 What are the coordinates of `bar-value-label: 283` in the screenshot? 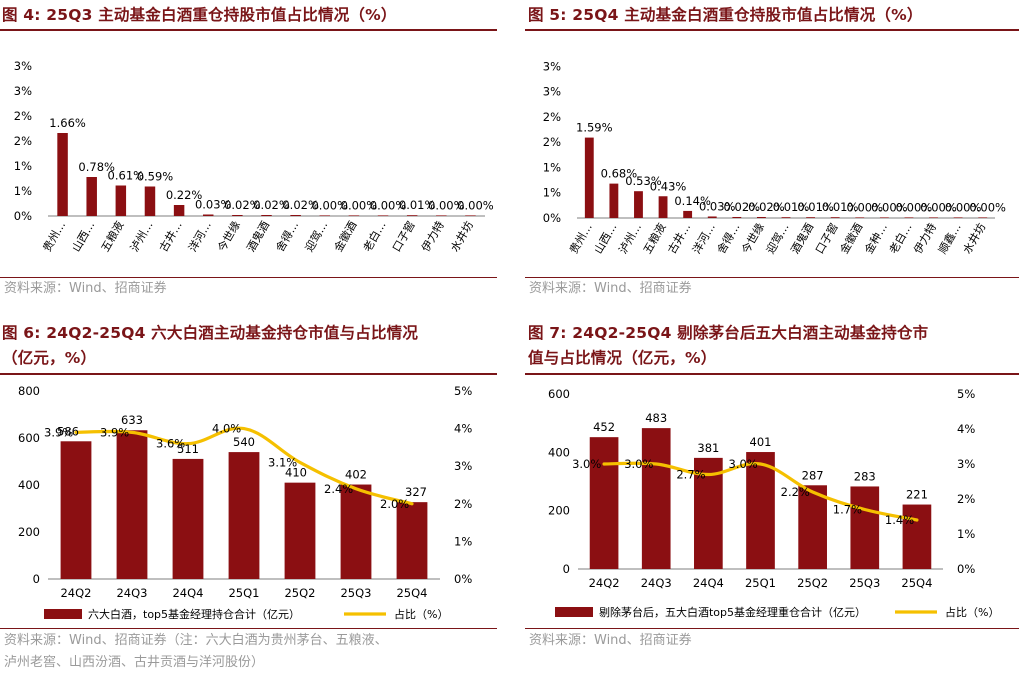 It's located at (865, 476).